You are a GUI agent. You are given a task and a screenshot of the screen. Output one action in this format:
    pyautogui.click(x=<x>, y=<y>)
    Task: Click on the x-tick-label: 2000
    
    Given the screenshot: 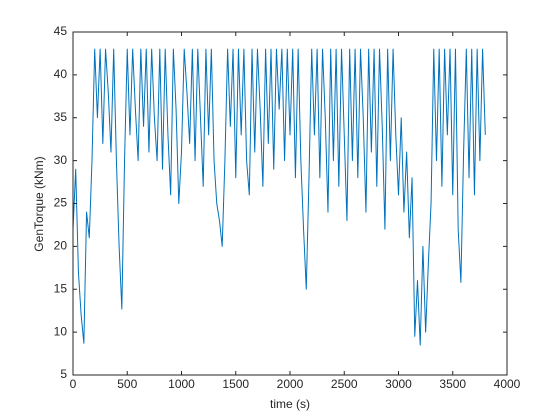 What is the action you would take?
    pyautogui.click(x=290, y=384)
    